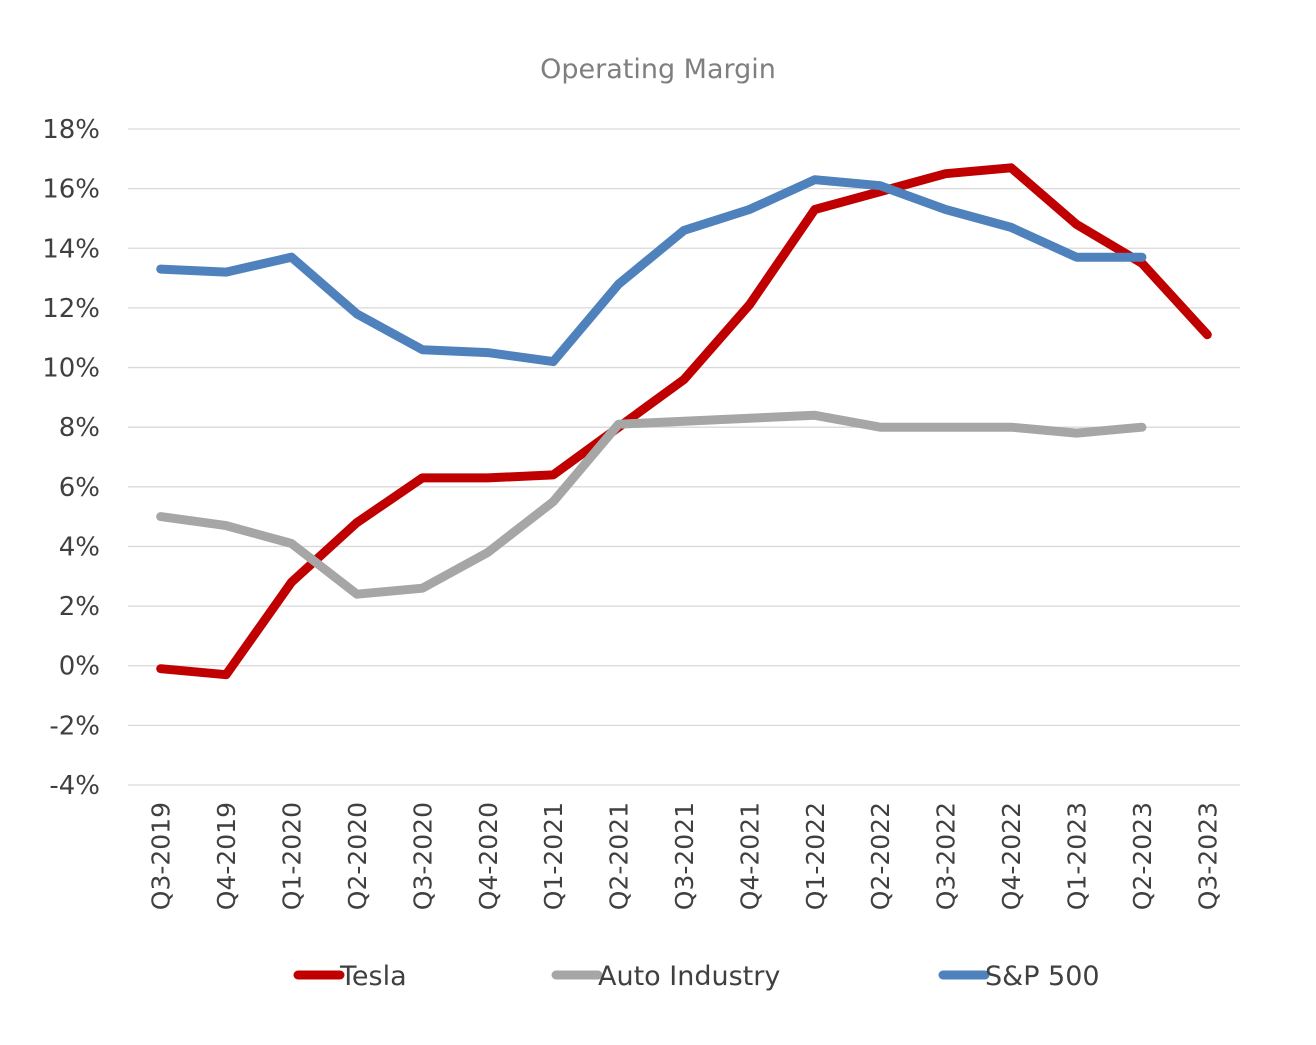  I want to click on x-tick-label: Q1-2023, so click(1076, 856).